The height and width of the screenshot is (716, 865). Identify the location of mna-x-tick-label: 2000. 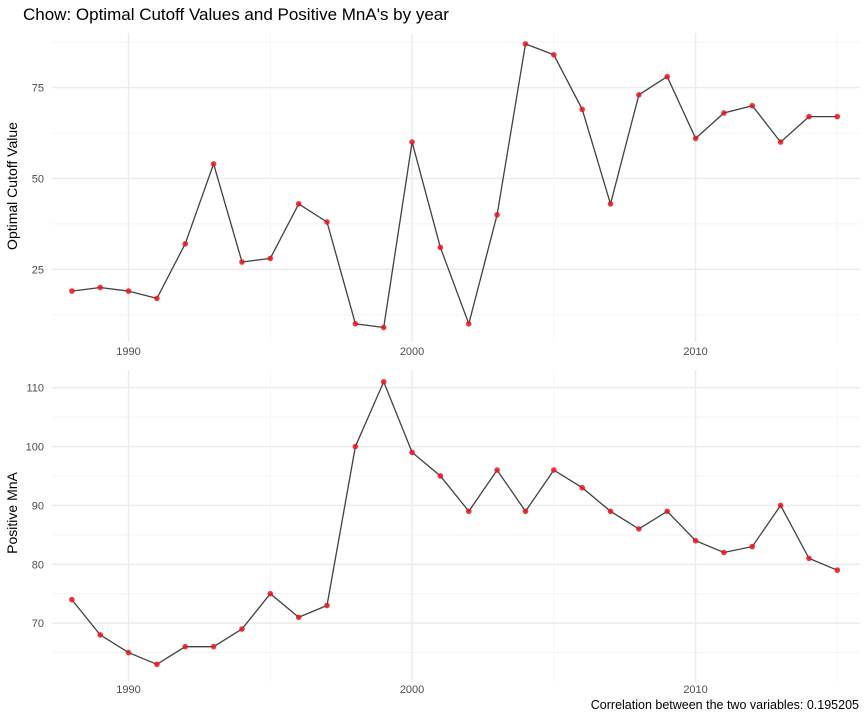
(412, 690).